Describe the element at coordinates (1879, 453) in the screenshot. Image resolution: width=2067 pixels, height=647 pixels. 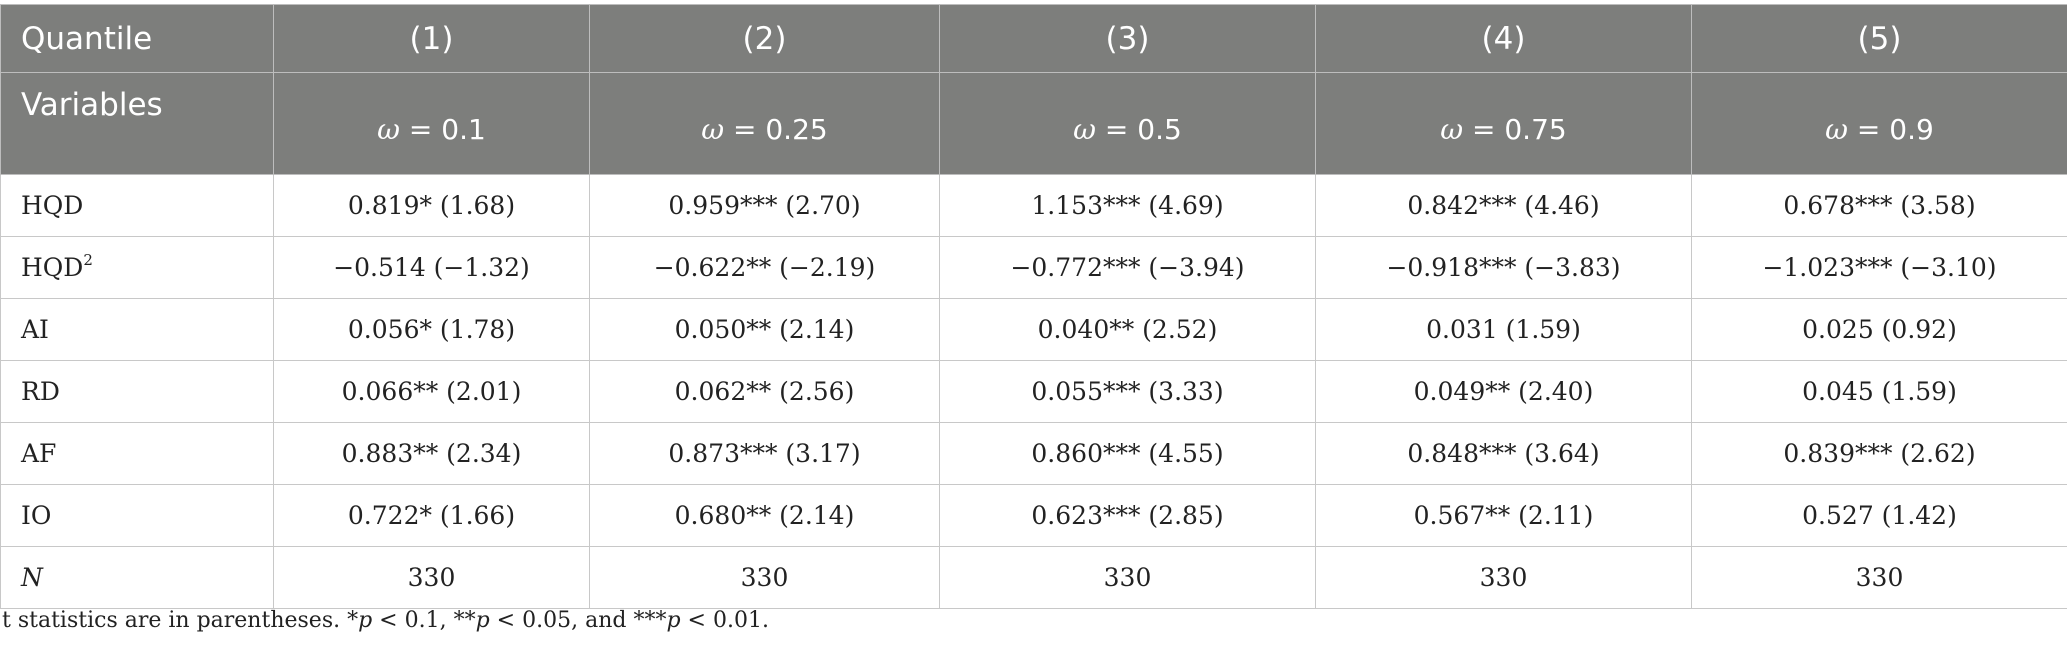
I see `table-cell: 0.839*** (2.62)` at that location.